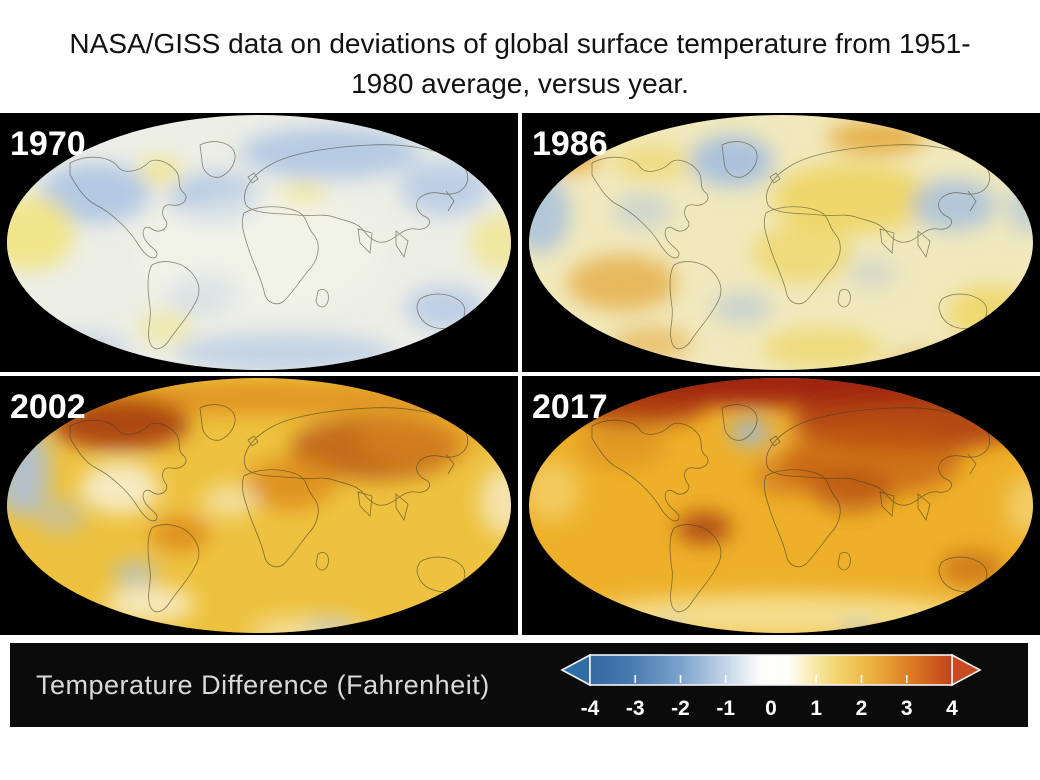 The height and width of the screenshot is (780, 1040). Describe the element at coordinates (862, 708) in the screenshot. I see `tick-label: 2` at that location.